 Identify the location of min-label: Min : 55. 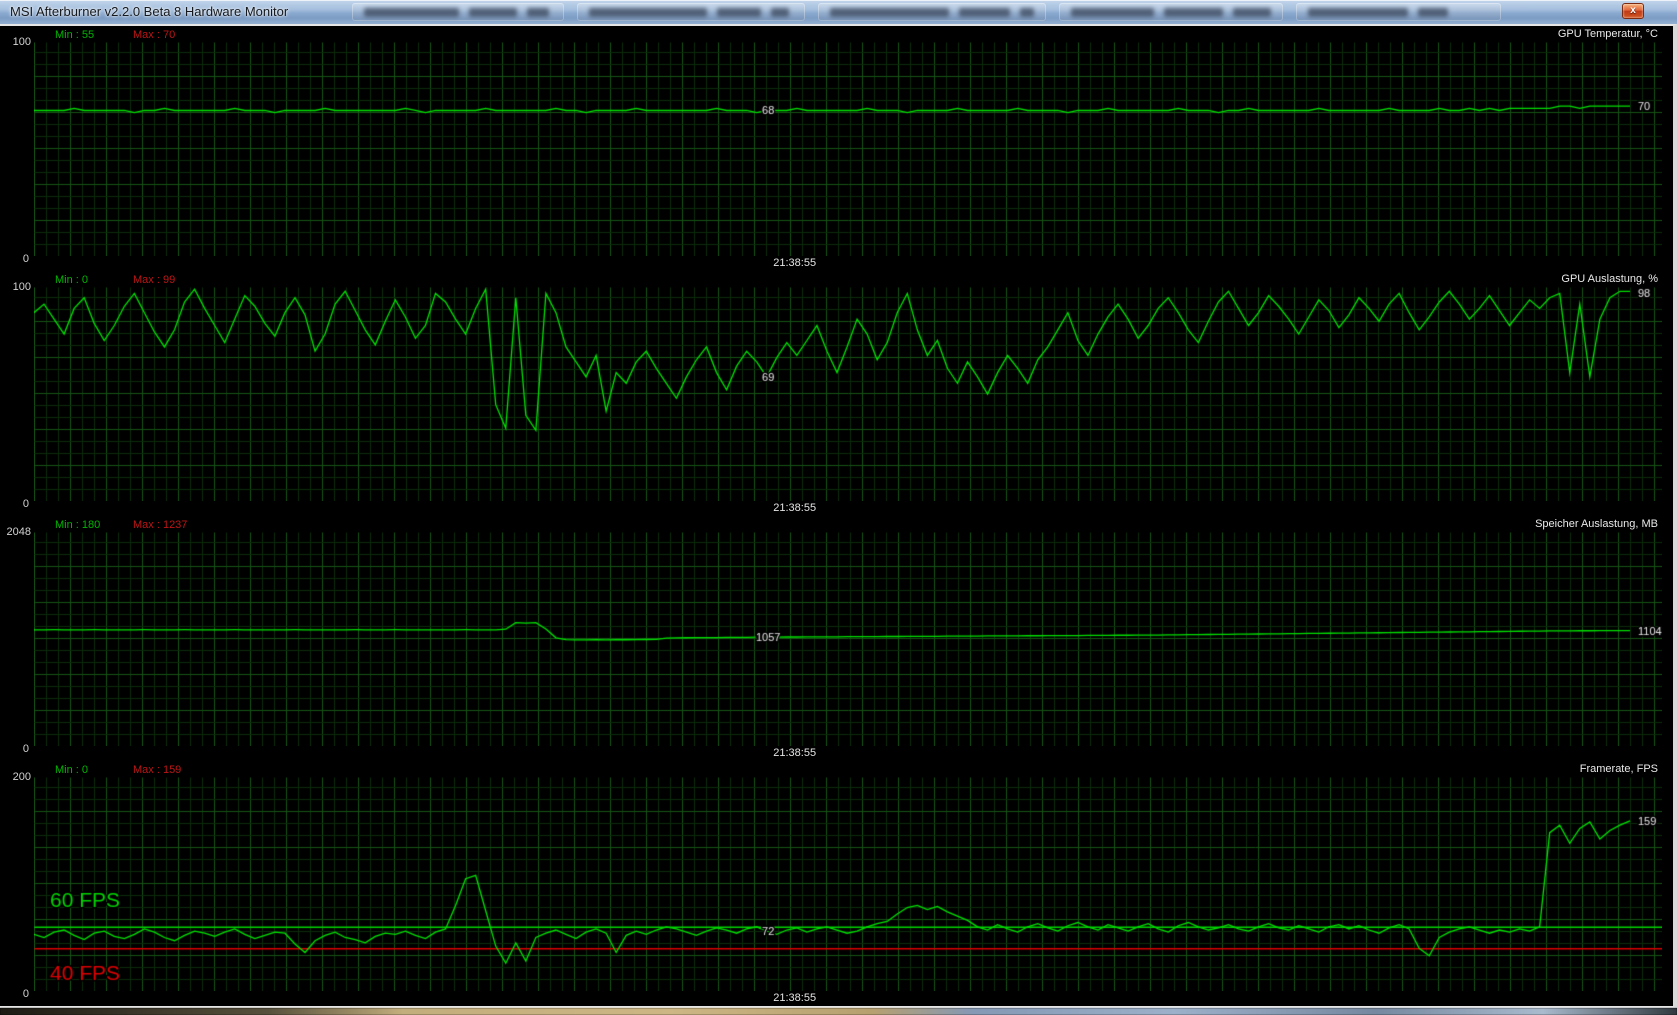
(75, 35).